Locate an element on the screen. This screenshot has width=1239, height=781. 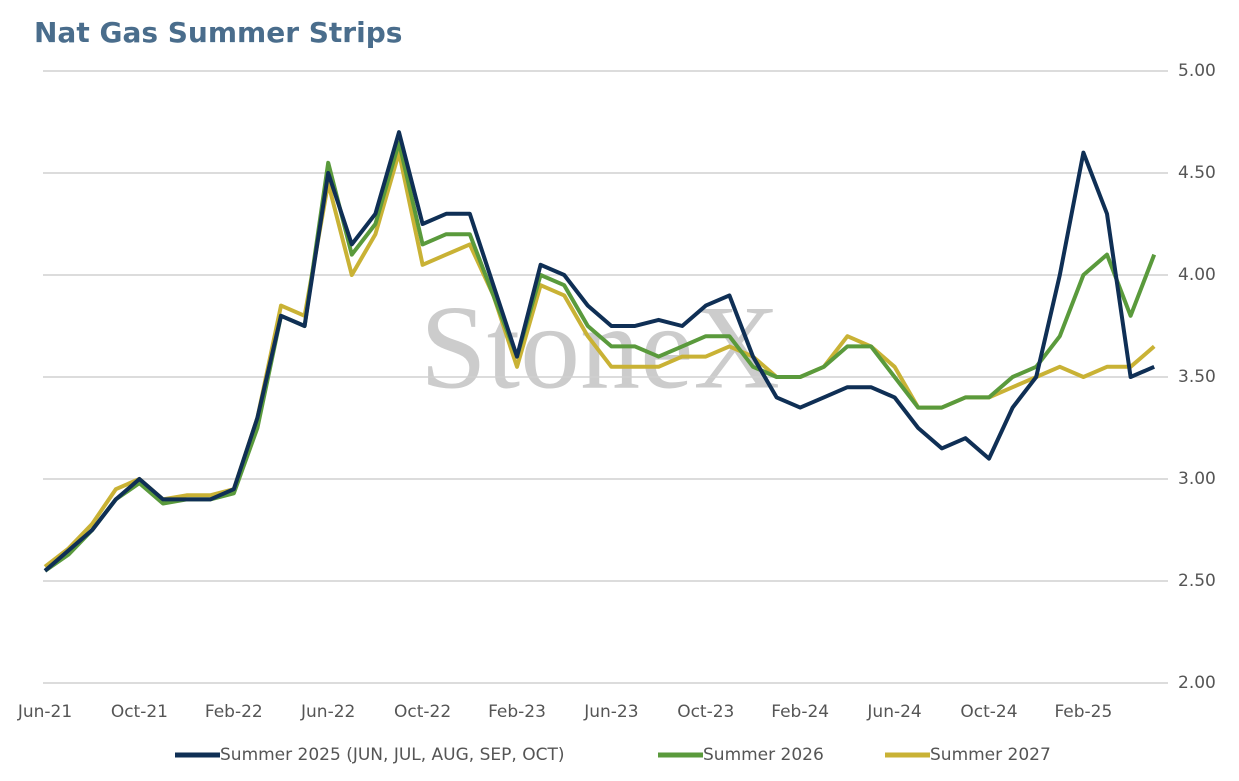
x-tick-label: Feb-23 is located at coordinates (517, 712).